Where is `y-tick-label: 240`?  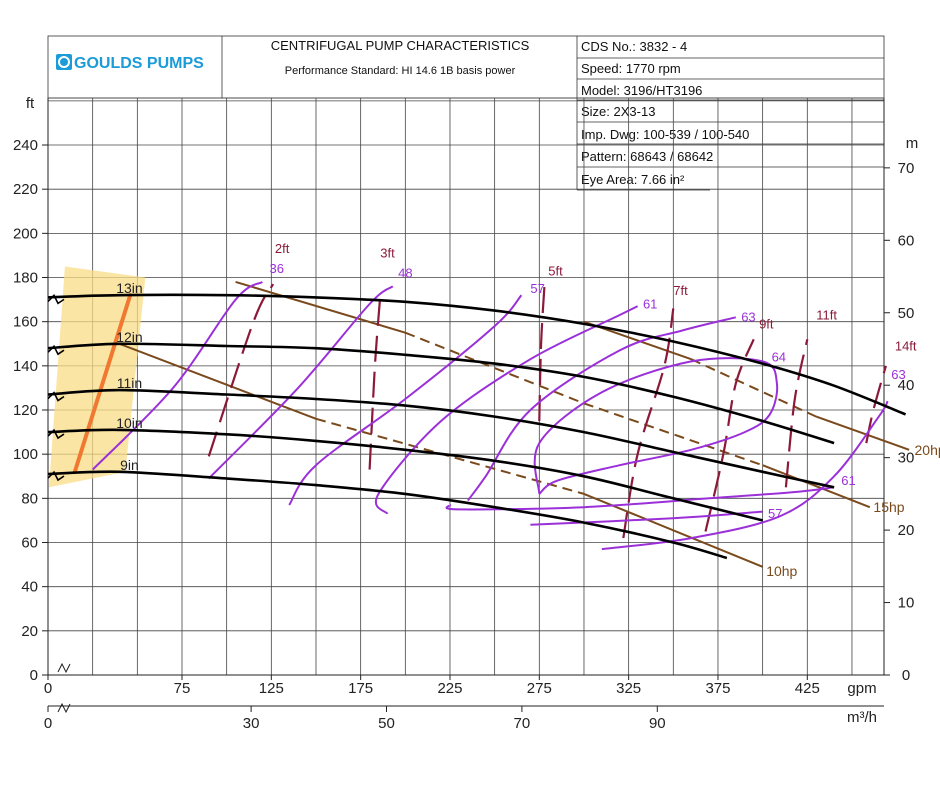 y-tick-label: 240 is located at coordinates (25, 145).